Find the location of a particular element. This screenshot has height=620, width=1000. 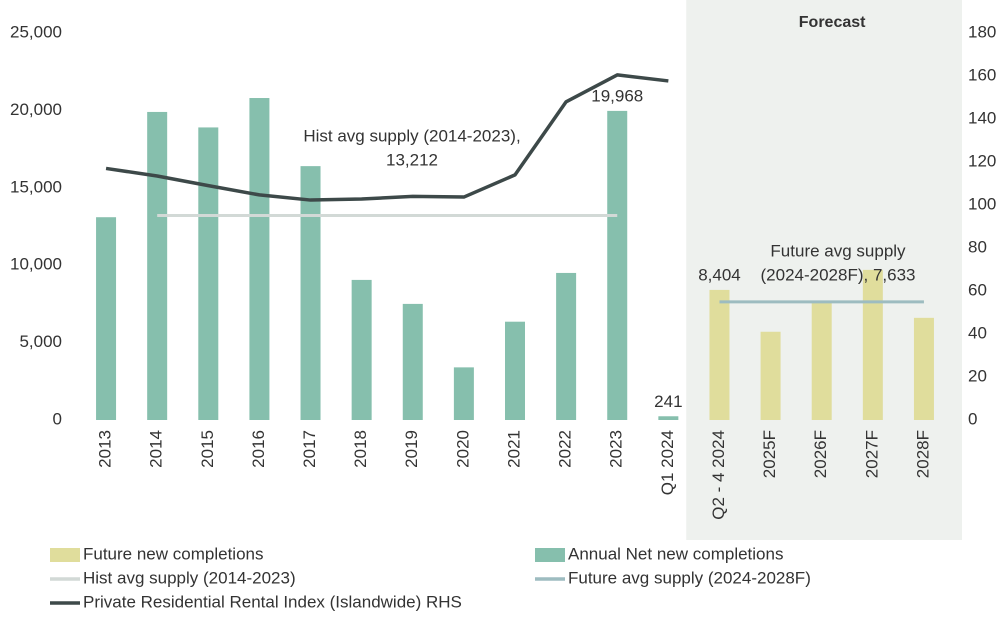

y-tick-label: 15,000 is located at coordinates (36, 186).